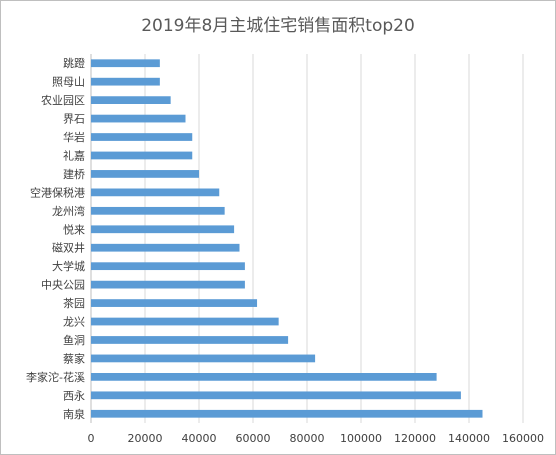 Image resolution: width=556 pixels, height=455 pixels. Describe the element at coordinates (63, 100) in the screenshot. I see `category-label: 农业园区` at that location.